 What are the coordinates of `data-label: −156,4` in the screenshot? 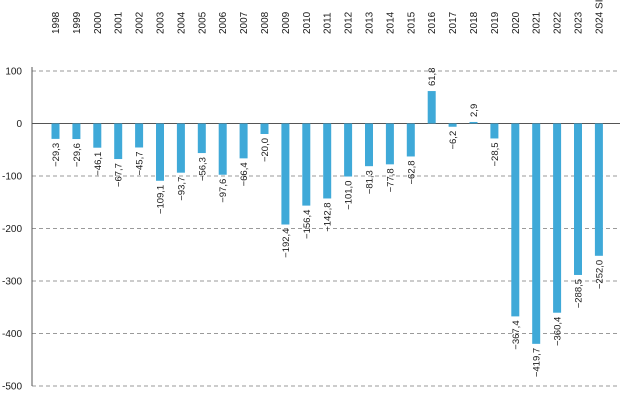 It's located at (307, 224).